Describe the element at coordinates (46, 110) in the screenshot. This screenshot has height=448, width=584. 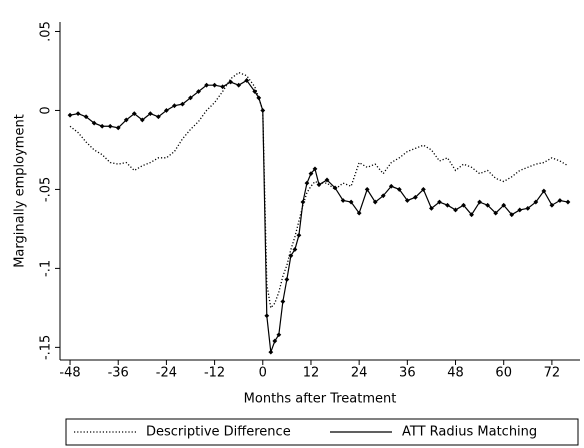
I see `y-tick-label: 0` at that location.